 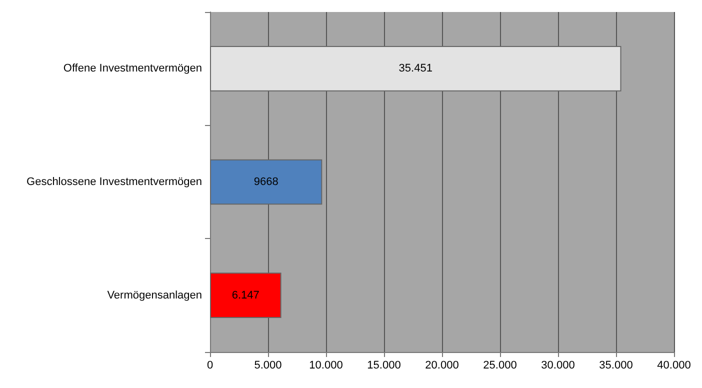 I want to click on x-tick-label: 20.000, so click(x=442, y=366).